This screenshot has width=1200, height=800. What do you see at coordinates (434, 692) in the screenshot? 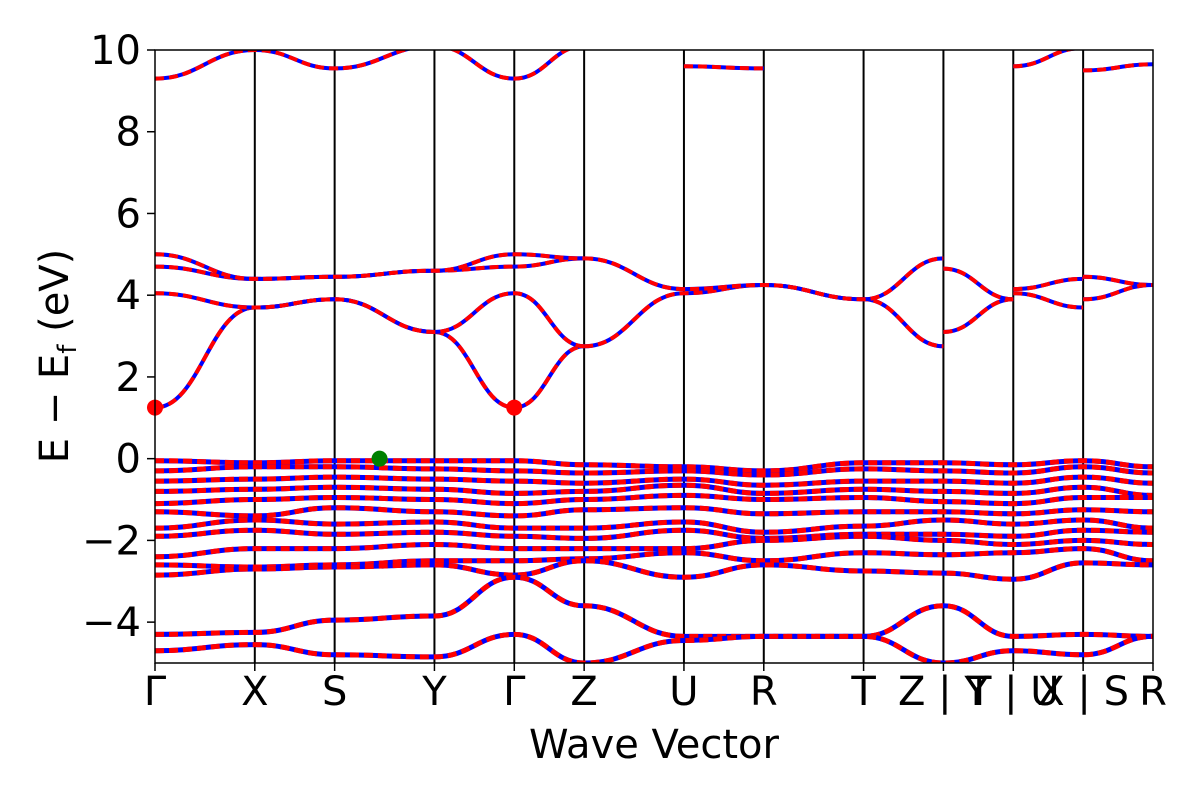
I see `x-tick-label: Y` at bounding box center [434, 692].